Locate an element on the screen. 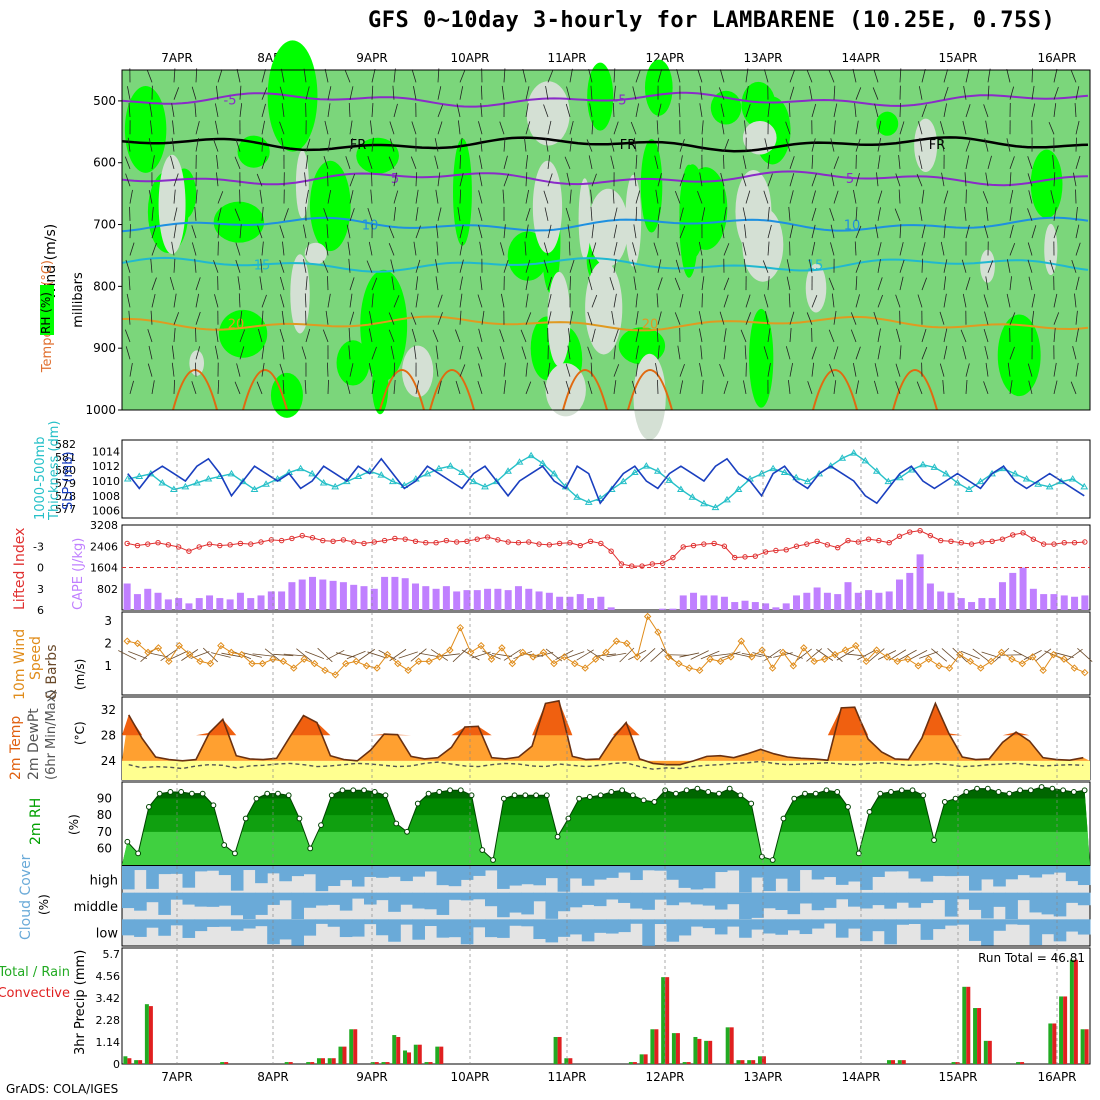 Image resolution: width=1100 pixels, height=1100 pixels. date-label-bottom: 12APR is located at coordinates (664, 1077).